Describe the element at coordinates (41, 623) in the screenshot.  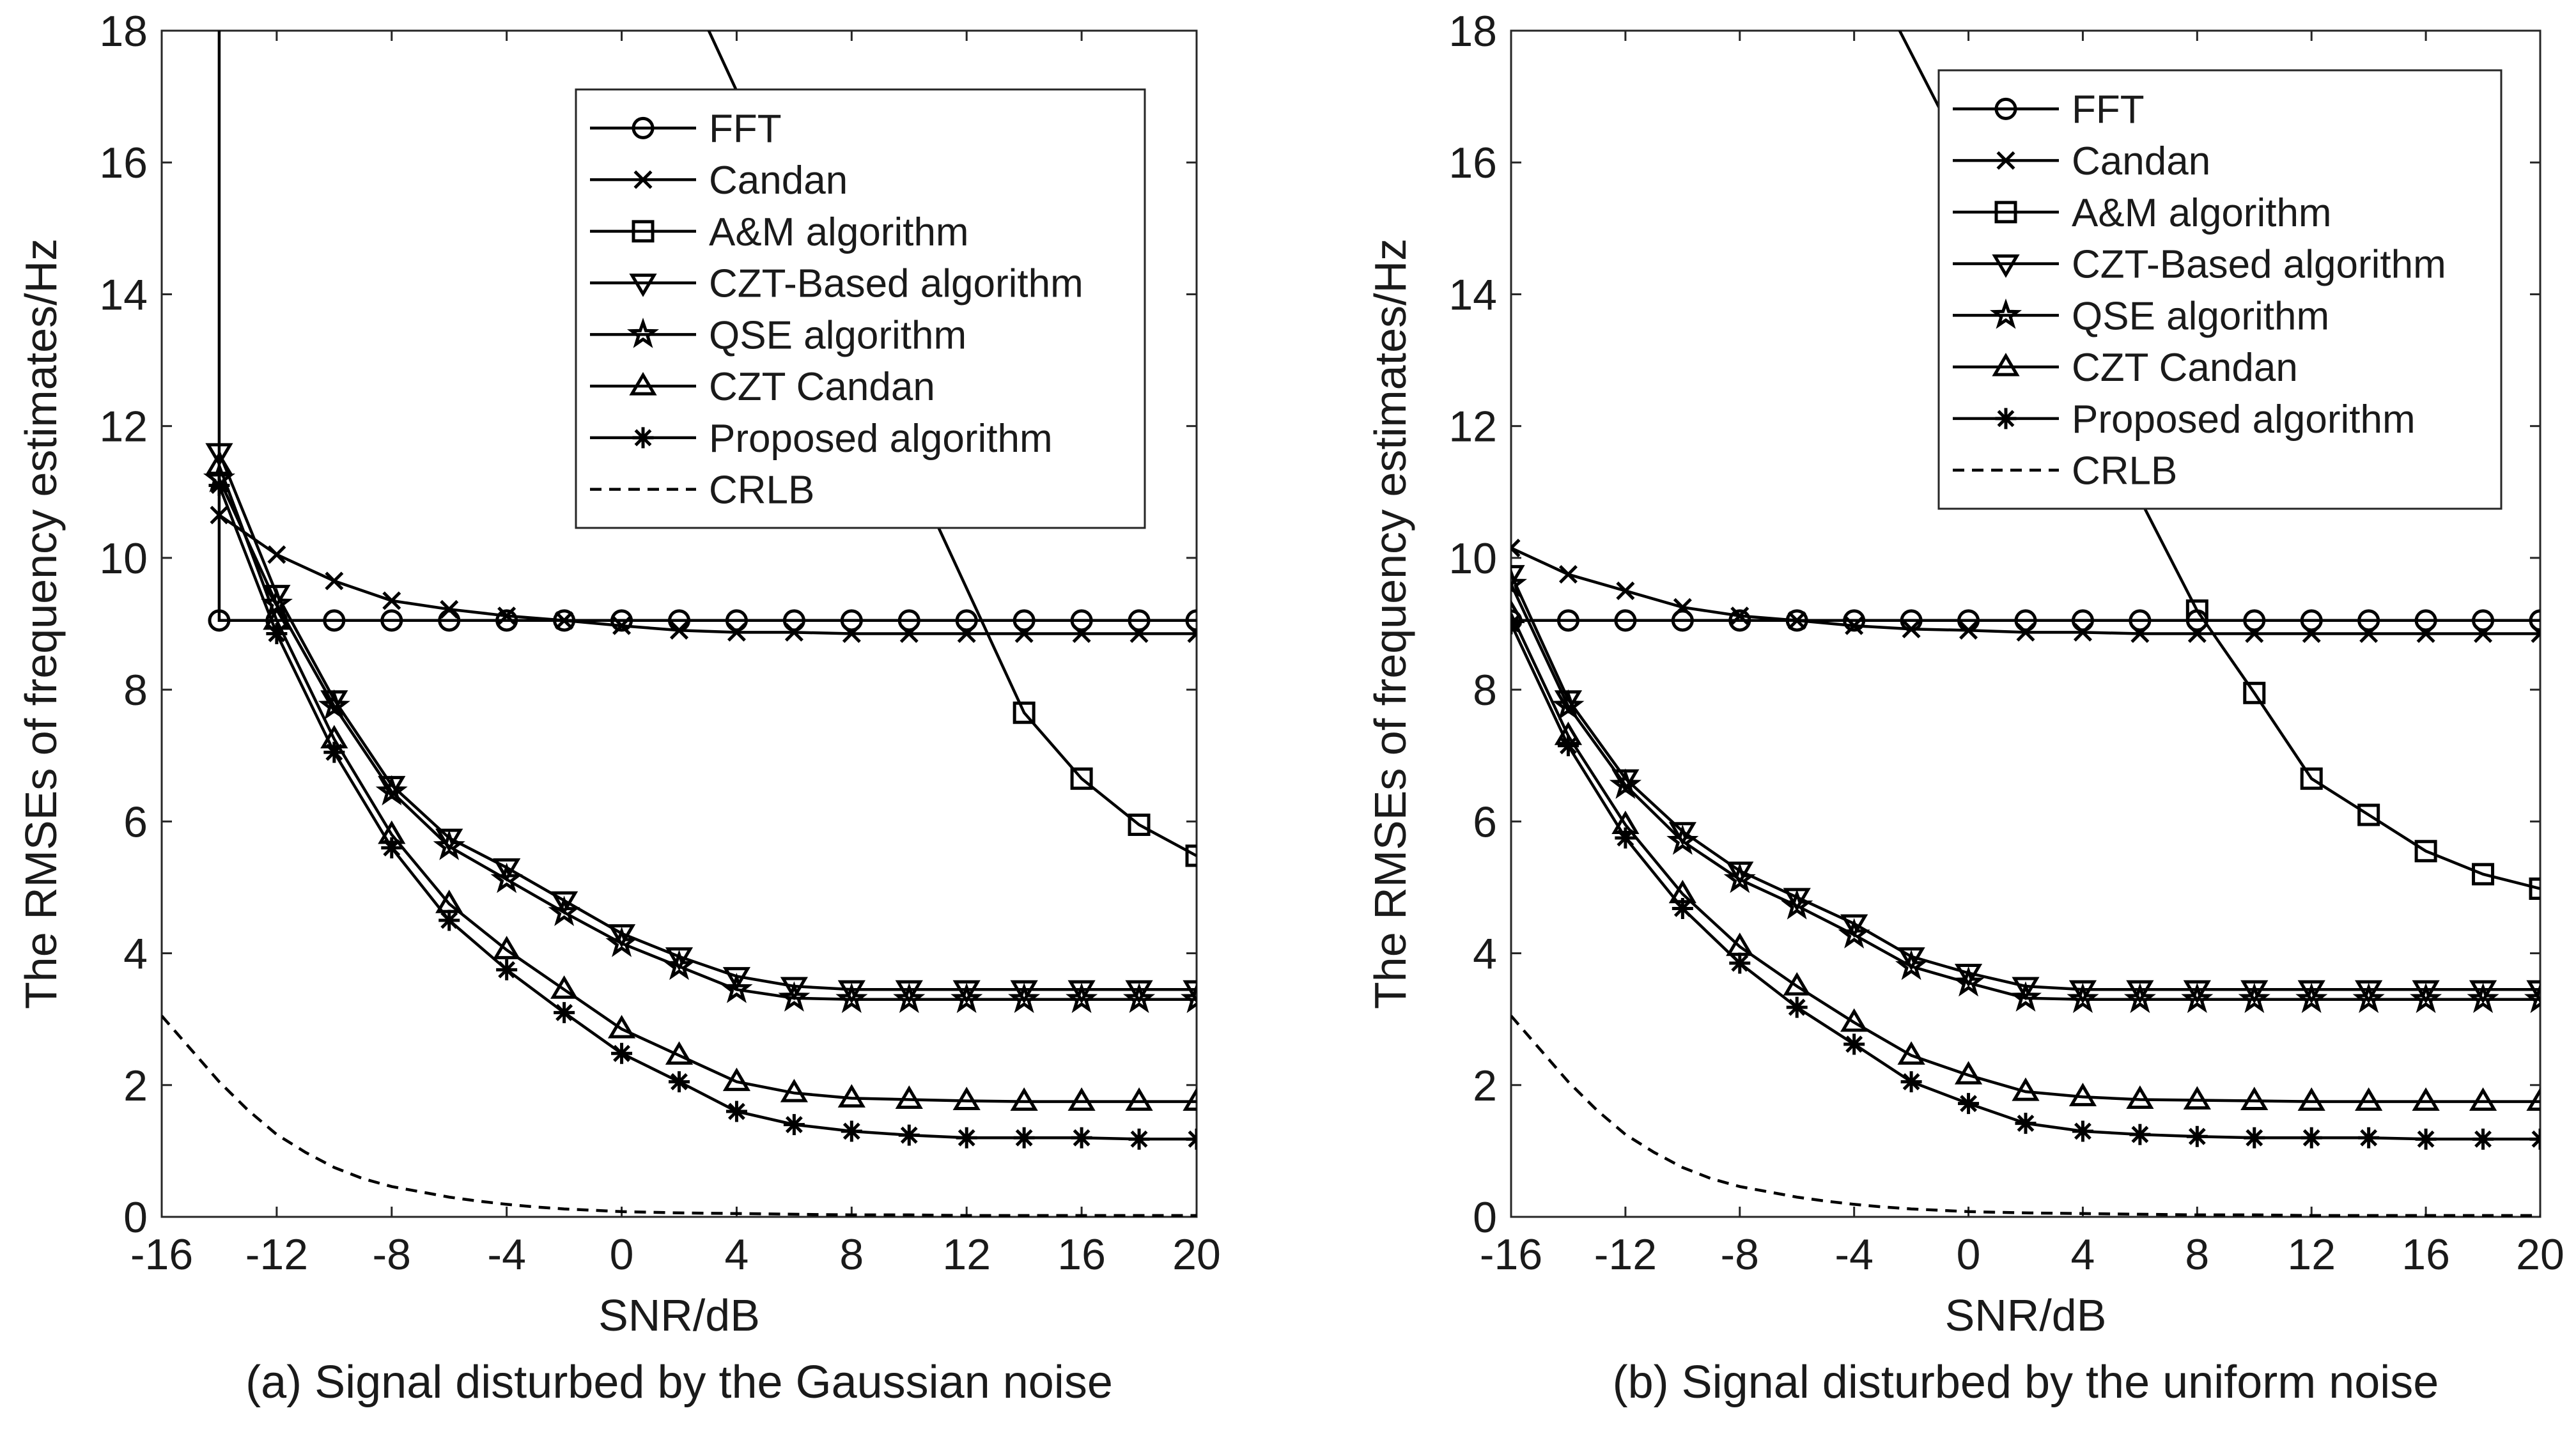
I see `y-axis-label: The RMSEs of frequency estimates/Hz` at that location.